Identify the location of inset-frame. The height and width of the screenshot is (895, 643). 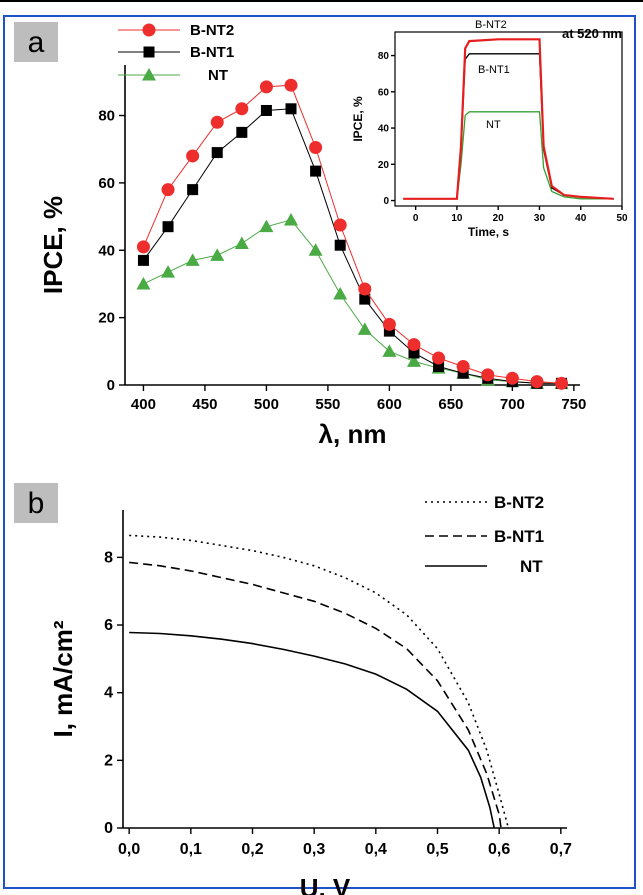
(508, 119).